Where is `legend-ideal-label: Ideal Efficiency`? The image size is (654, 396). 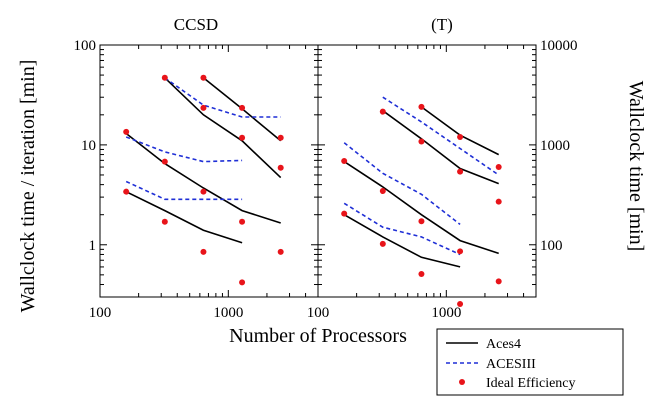 legend-ideal-label: Ideal Efficiency is located at coordinates (531, 383).